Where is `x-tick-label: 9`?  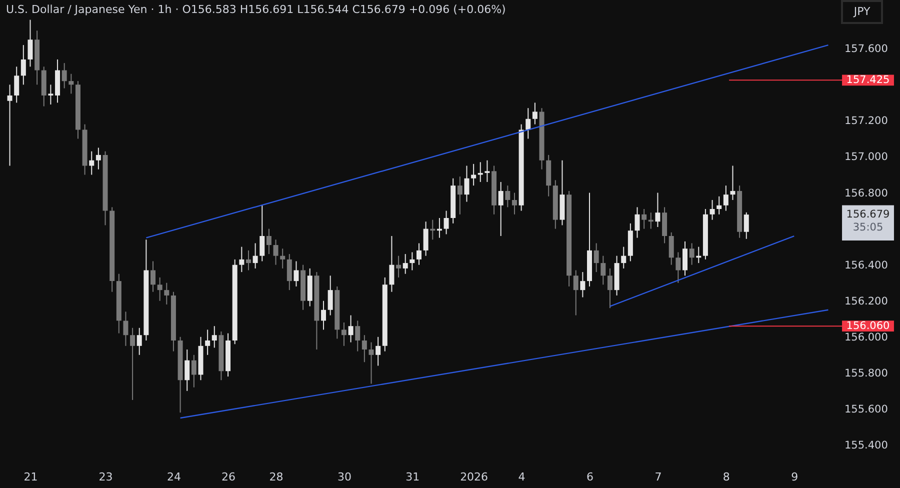 x-tick-label: 9 is located at coordinates (794, 477).